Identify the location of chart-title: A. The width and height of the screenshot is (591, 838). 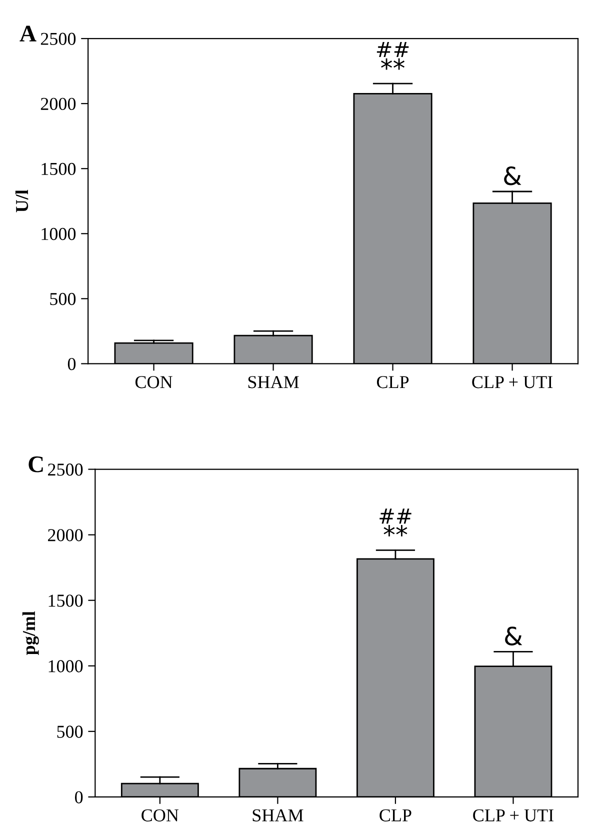
(28, 34).